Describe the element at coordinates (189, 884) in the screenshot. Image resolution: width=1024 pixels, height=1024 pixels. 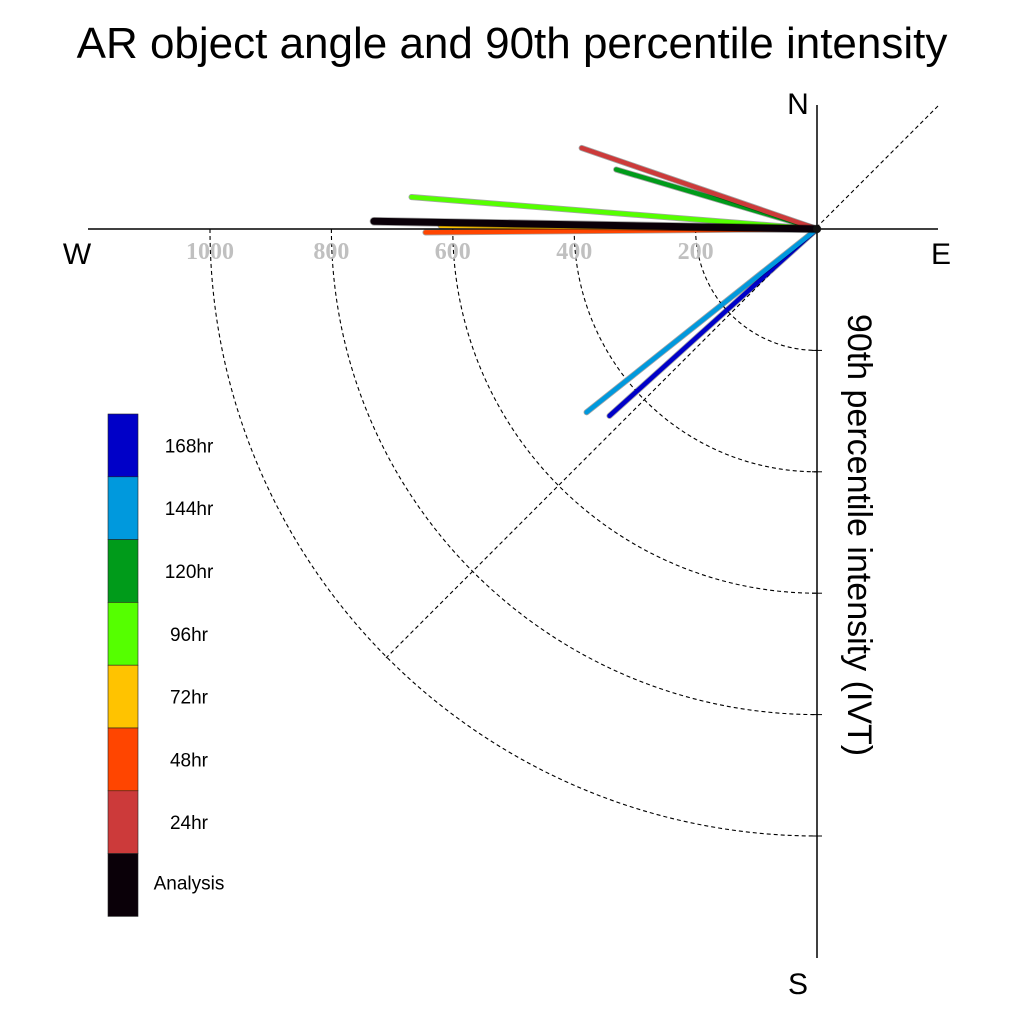
I see `legend-label-analysis: Analysis` at that location.